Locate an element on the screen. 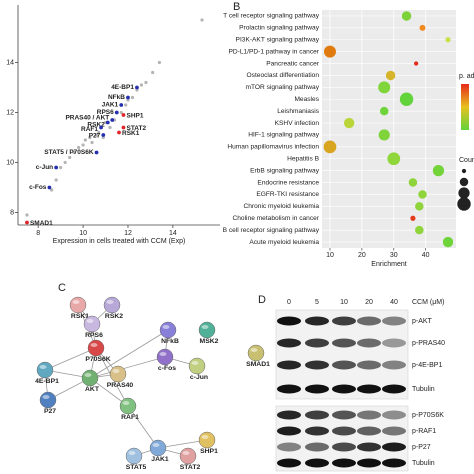 Image resolution: width=474 pixels, height=474 pixels. category-label: T cell receptor signaling pathway is located at coordinates (271, 16).